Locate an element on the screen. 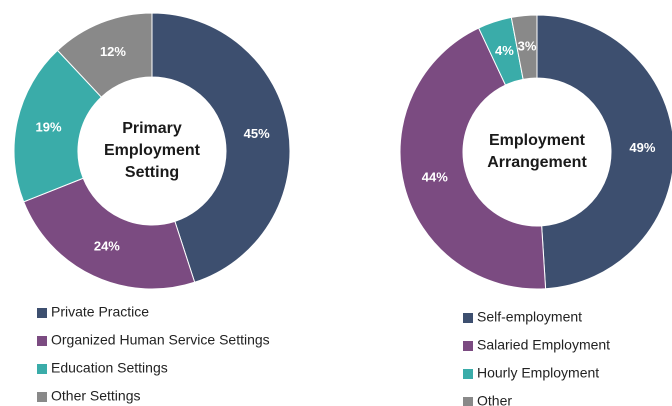 The height and width of the screenshot is (406, 672). legend-label: Self-employment is located at coordinates (529, 317).